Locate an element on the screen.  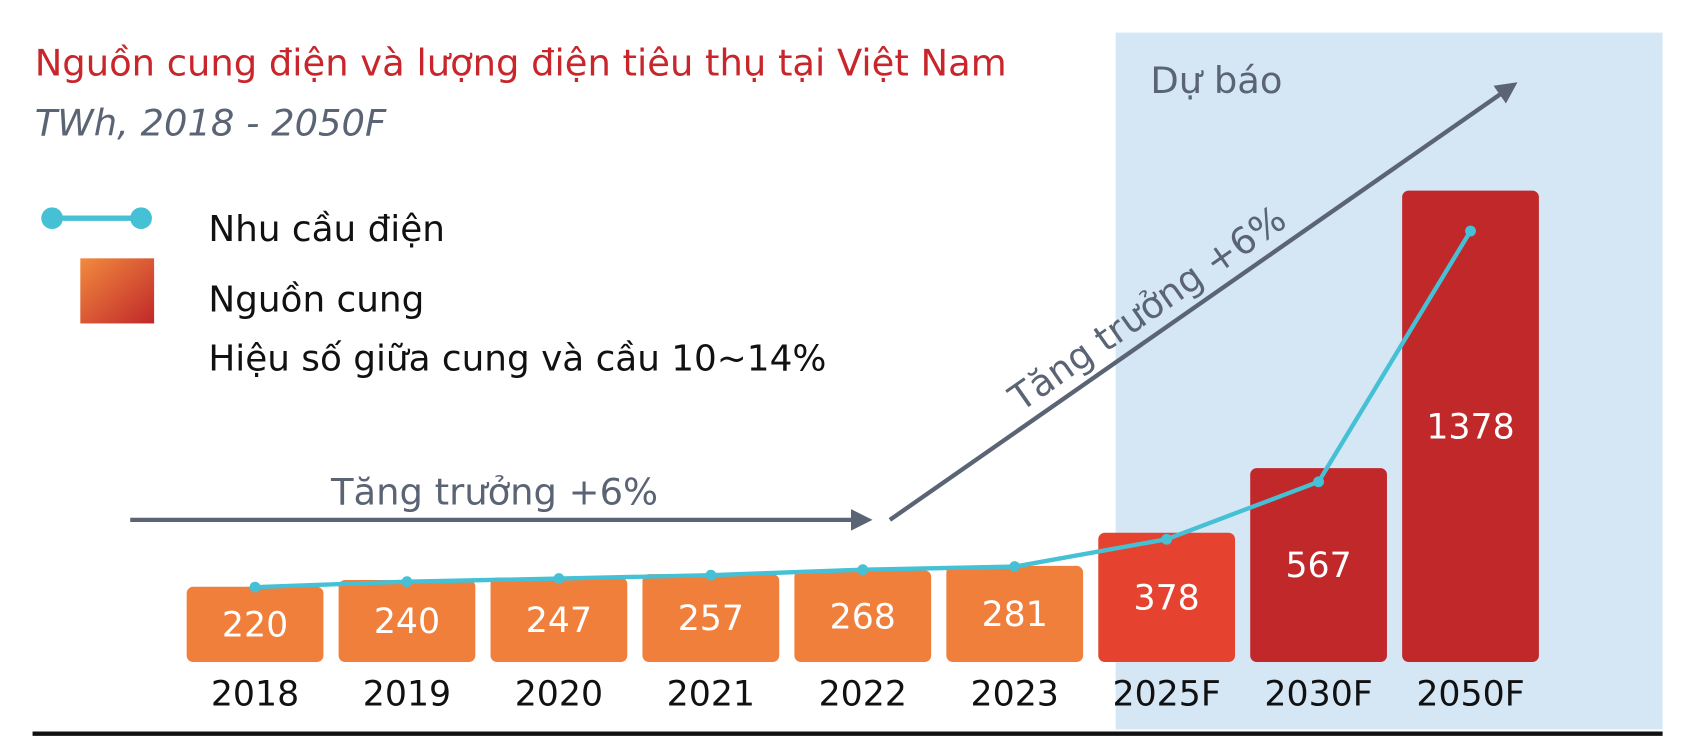
legend-label: Nhu cầu điện is located at coordinates (326, 229).